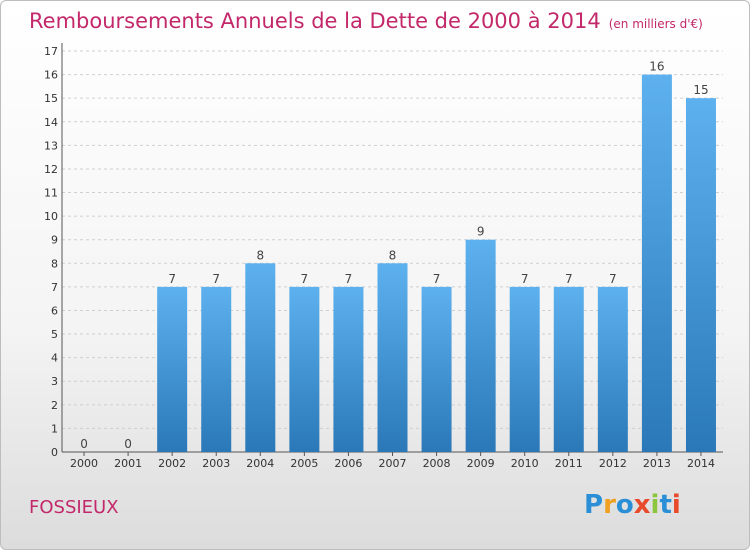 The image size is (750, 550). I want to click on y-tick-label: 16, so click(51, 75).